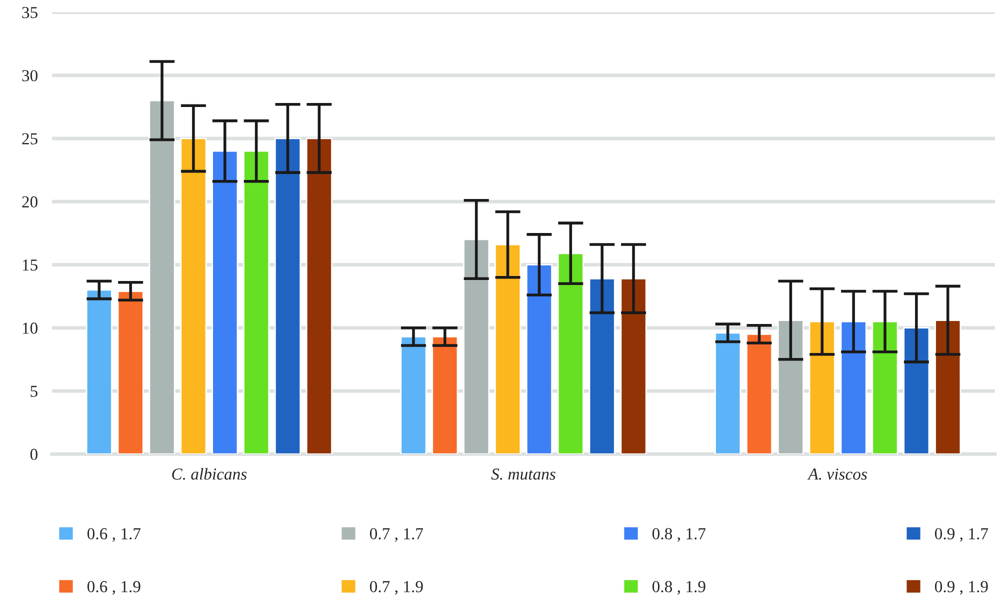 The height and width of the screenshot is (612, 1000). Describe the element at coordinates (34, 391) in the screenshot. I see `y-tick-label: 5` at that location.